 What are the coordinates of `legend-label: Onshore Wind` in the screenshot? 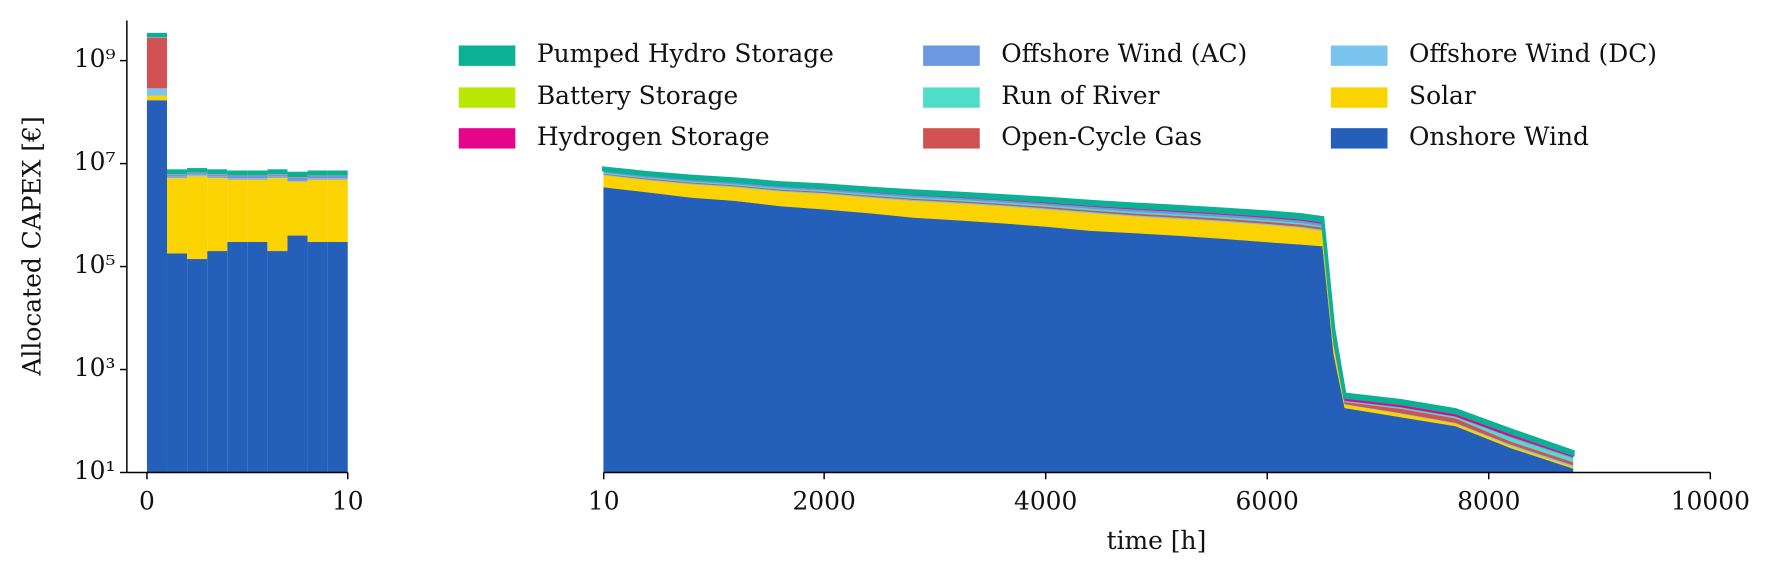 It's located at (1499, 136).